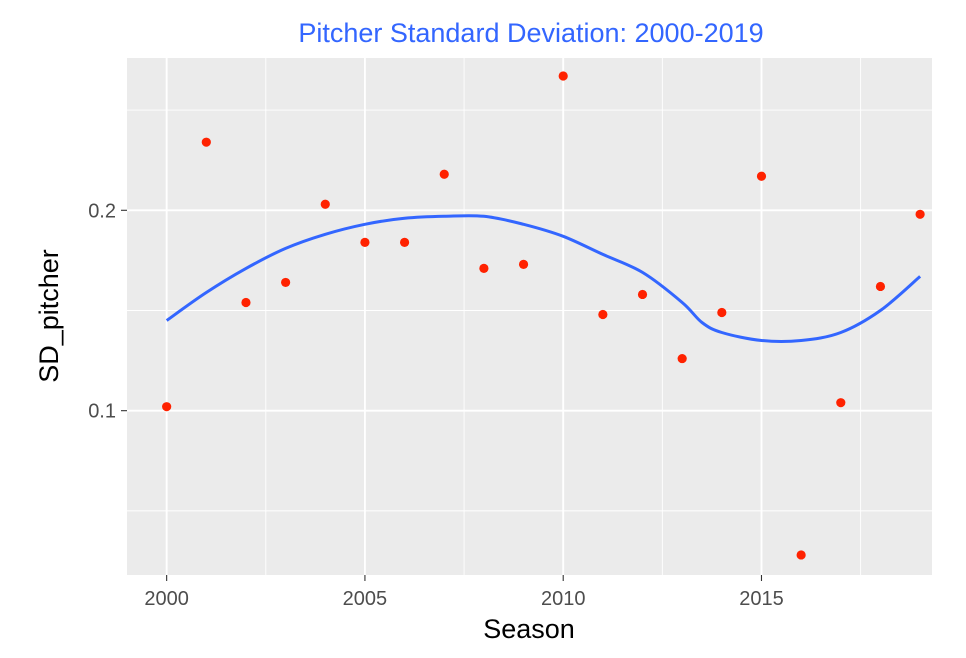 The image size is (966, 658). Describe the element at coordinates (529, 629) in the screenshot. I see `x-axis-title: Season` at that location.